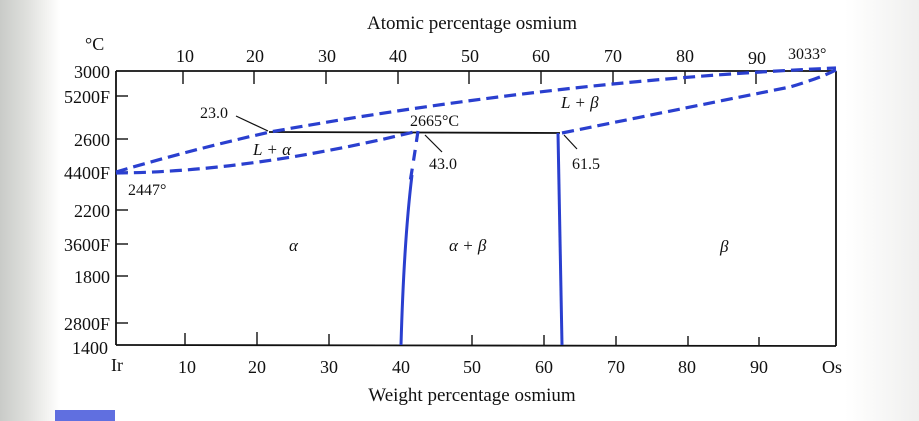  Describe the element at coordinates (434, 121) in the screenshot. I see `annotation-2665: 2665°C` at that location.